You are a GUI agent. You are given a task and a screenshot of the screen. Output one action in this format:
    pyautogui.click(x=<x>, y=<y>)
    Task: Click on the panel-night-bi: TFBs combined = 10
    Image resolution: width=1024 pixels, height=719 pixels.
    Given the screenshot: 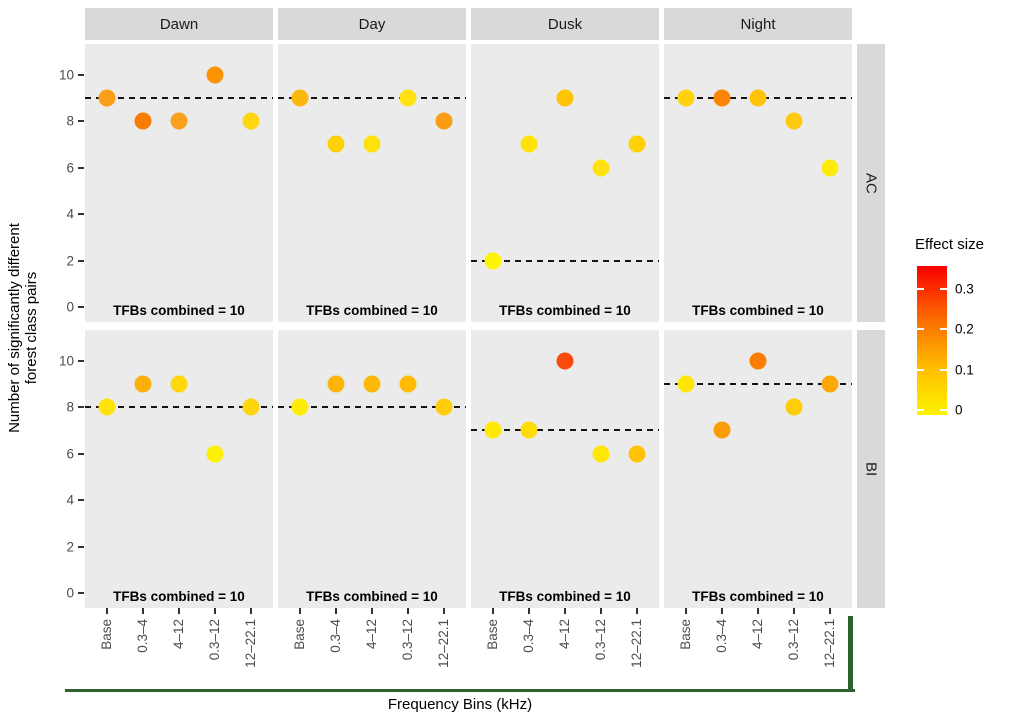 What is the action you would take?
    pyautogui.click(x=758, y=469)
    